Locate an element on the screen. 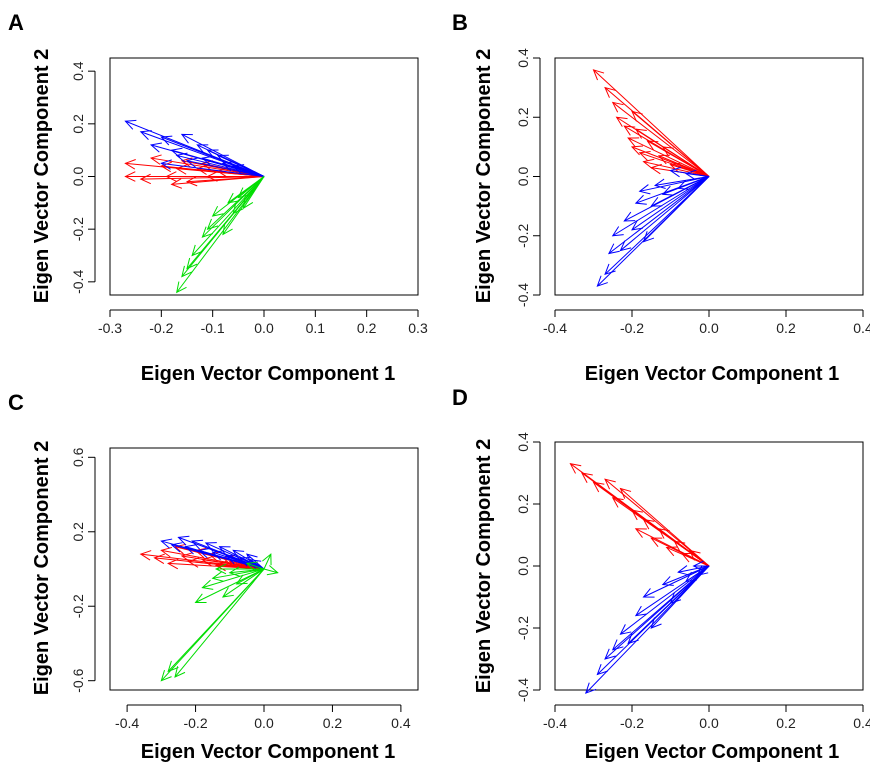 The image size is (870, 771). plot-frame-c is located at coordinates (264, 569).